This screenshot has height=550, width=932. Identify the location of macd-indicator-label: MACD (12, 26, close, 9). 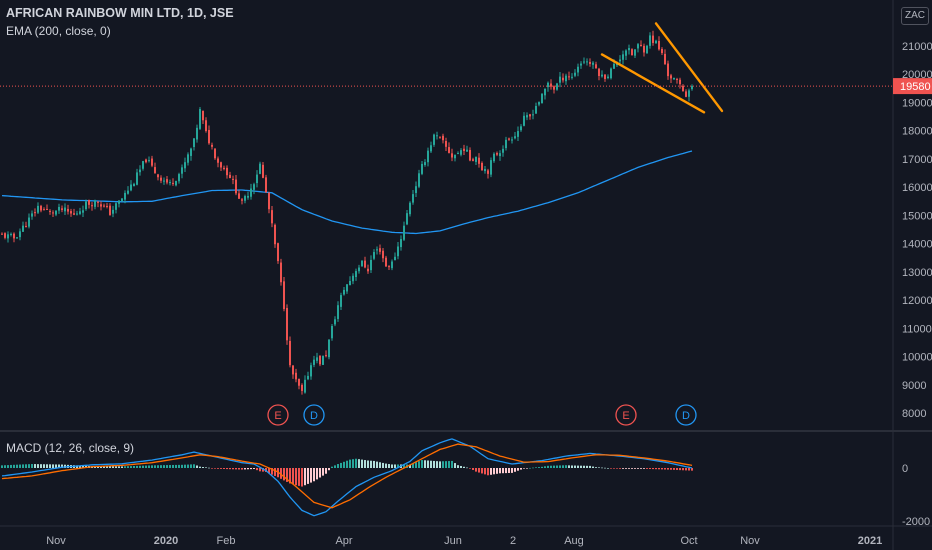
(70, 448).